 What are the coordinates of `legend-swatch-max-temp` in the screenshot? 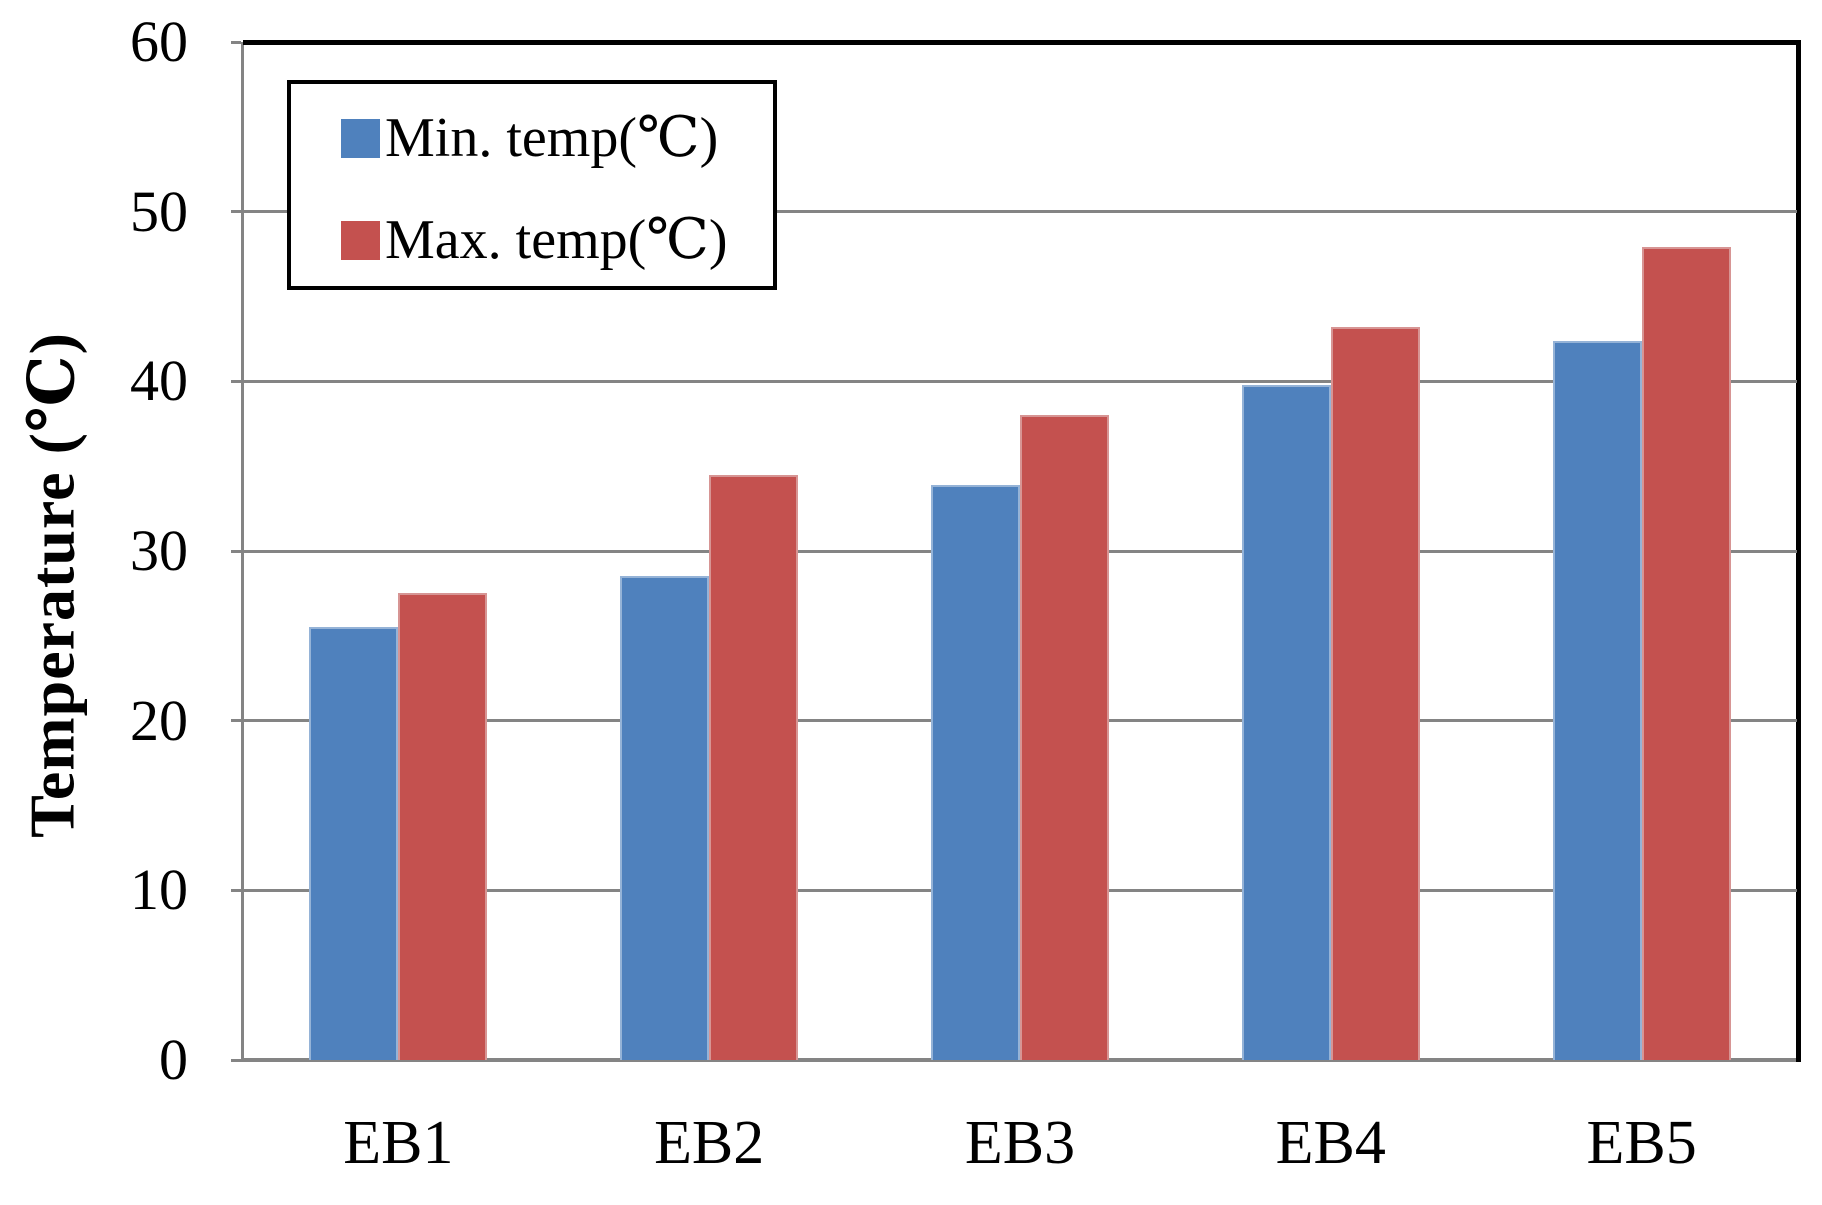 It's located at (360, 240).